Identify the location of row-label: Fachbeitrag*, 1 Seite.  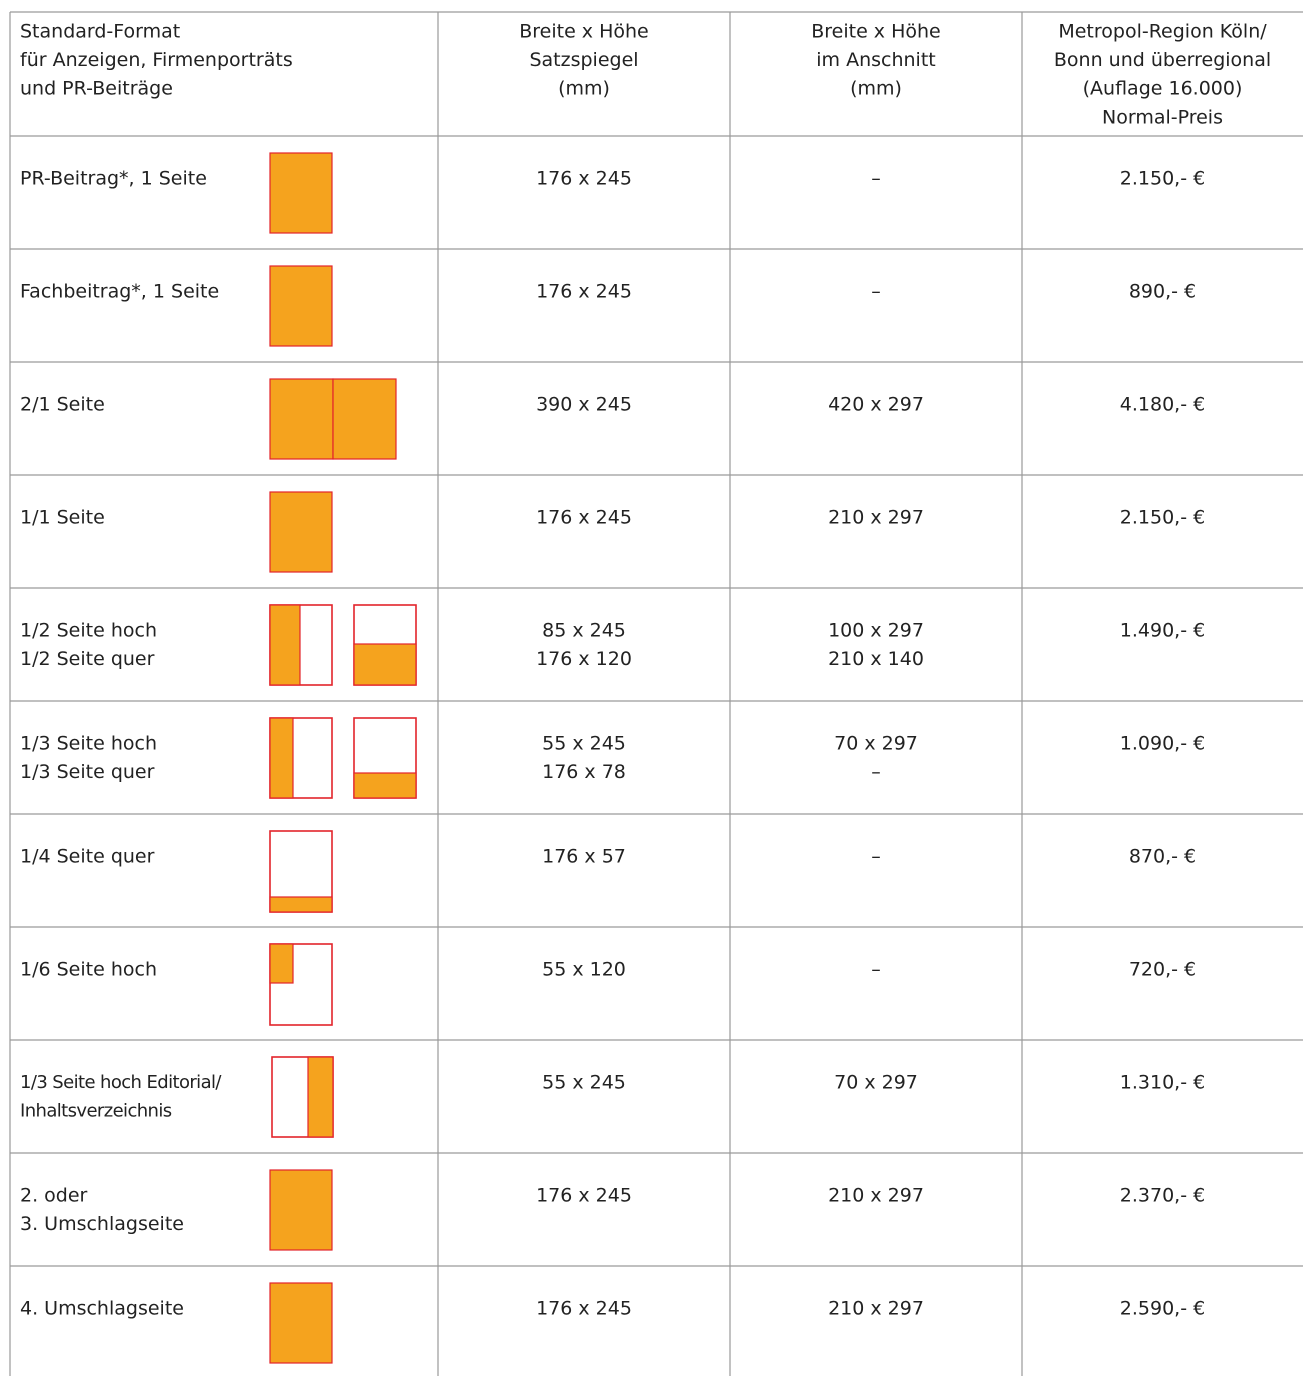
(119, 292).